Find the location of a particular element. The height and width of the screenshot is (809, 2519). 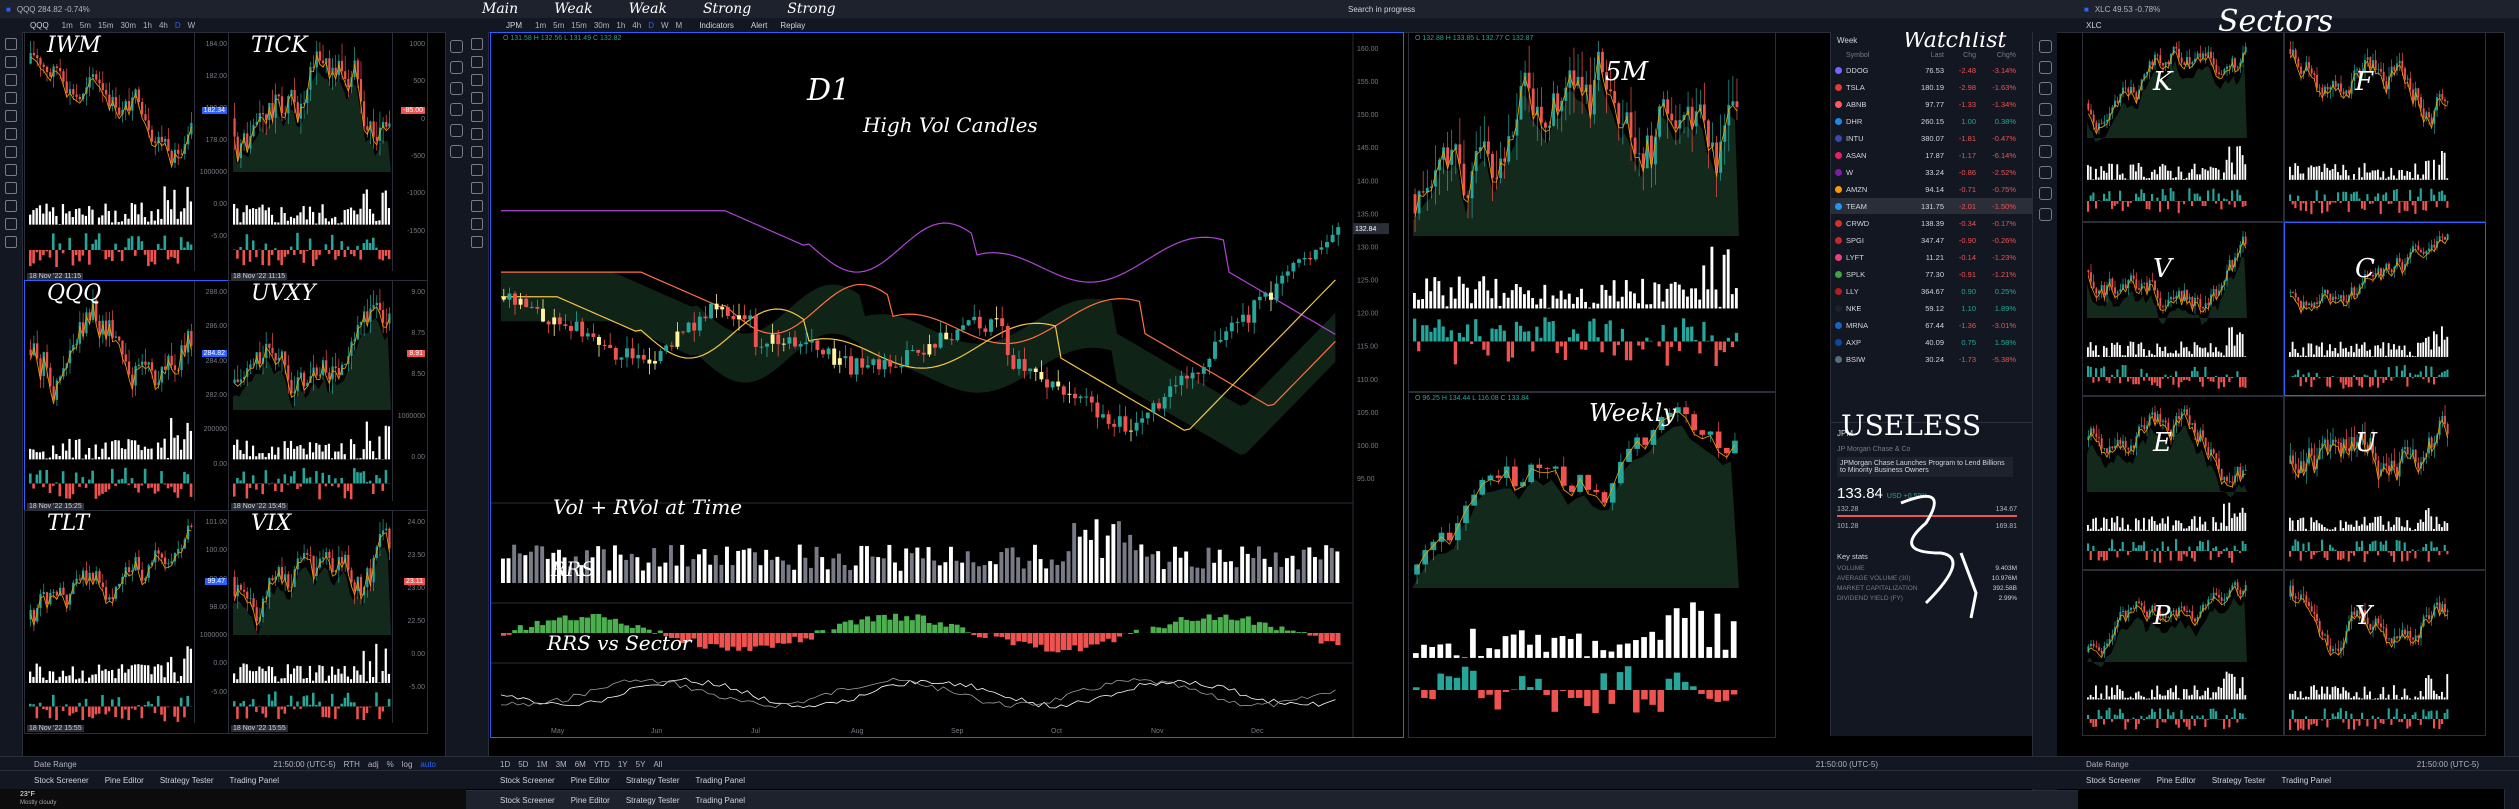

right-trading-panel-tab: Trading Panel is located at coordinates (2306, 780).